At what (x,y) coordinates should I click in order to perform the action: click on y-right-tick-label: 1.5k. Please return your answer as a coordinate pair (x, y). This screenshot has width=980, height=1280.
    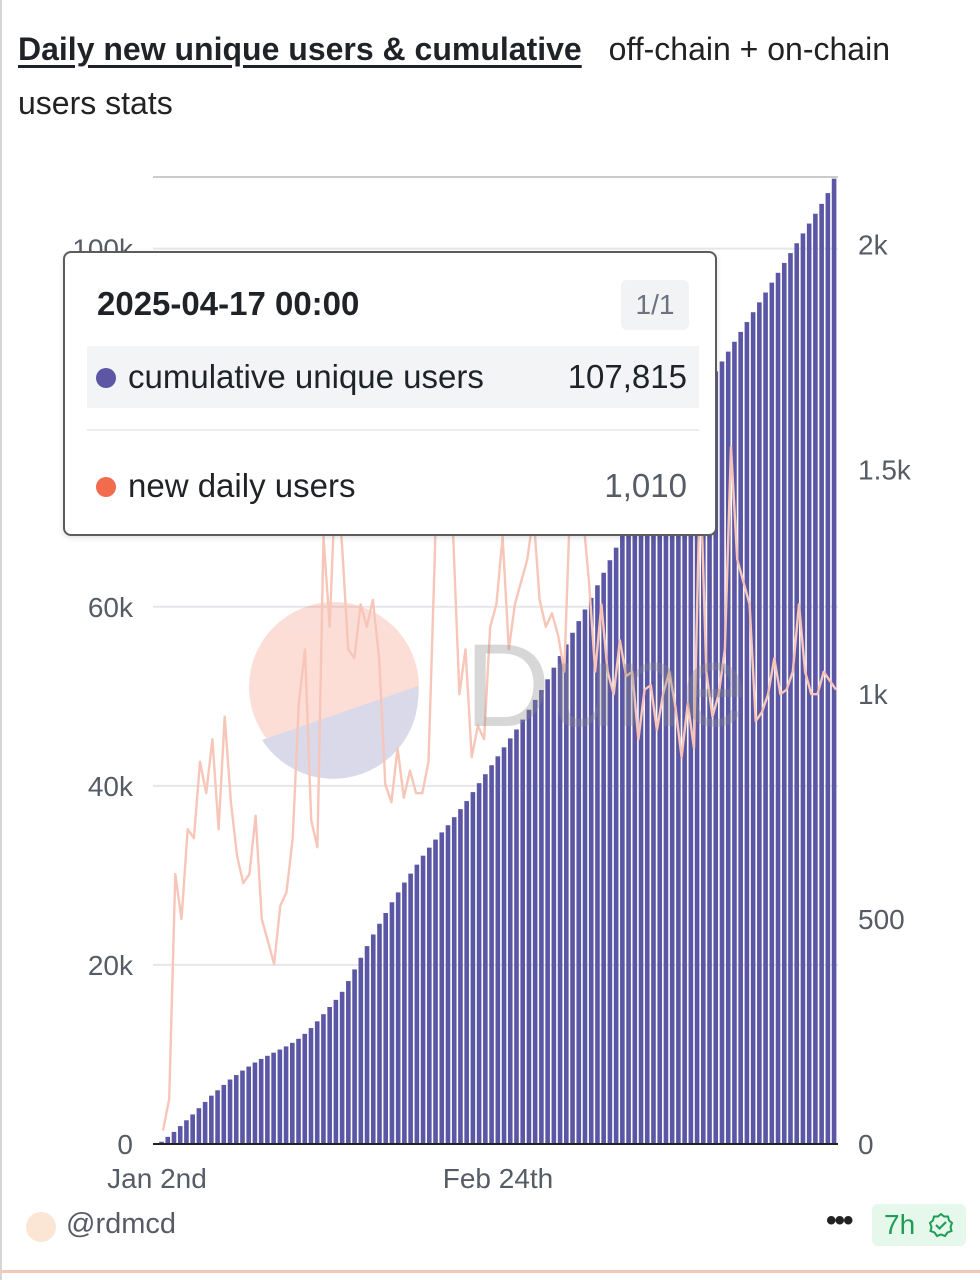
    Looking at the image, I should click on (885, 469).